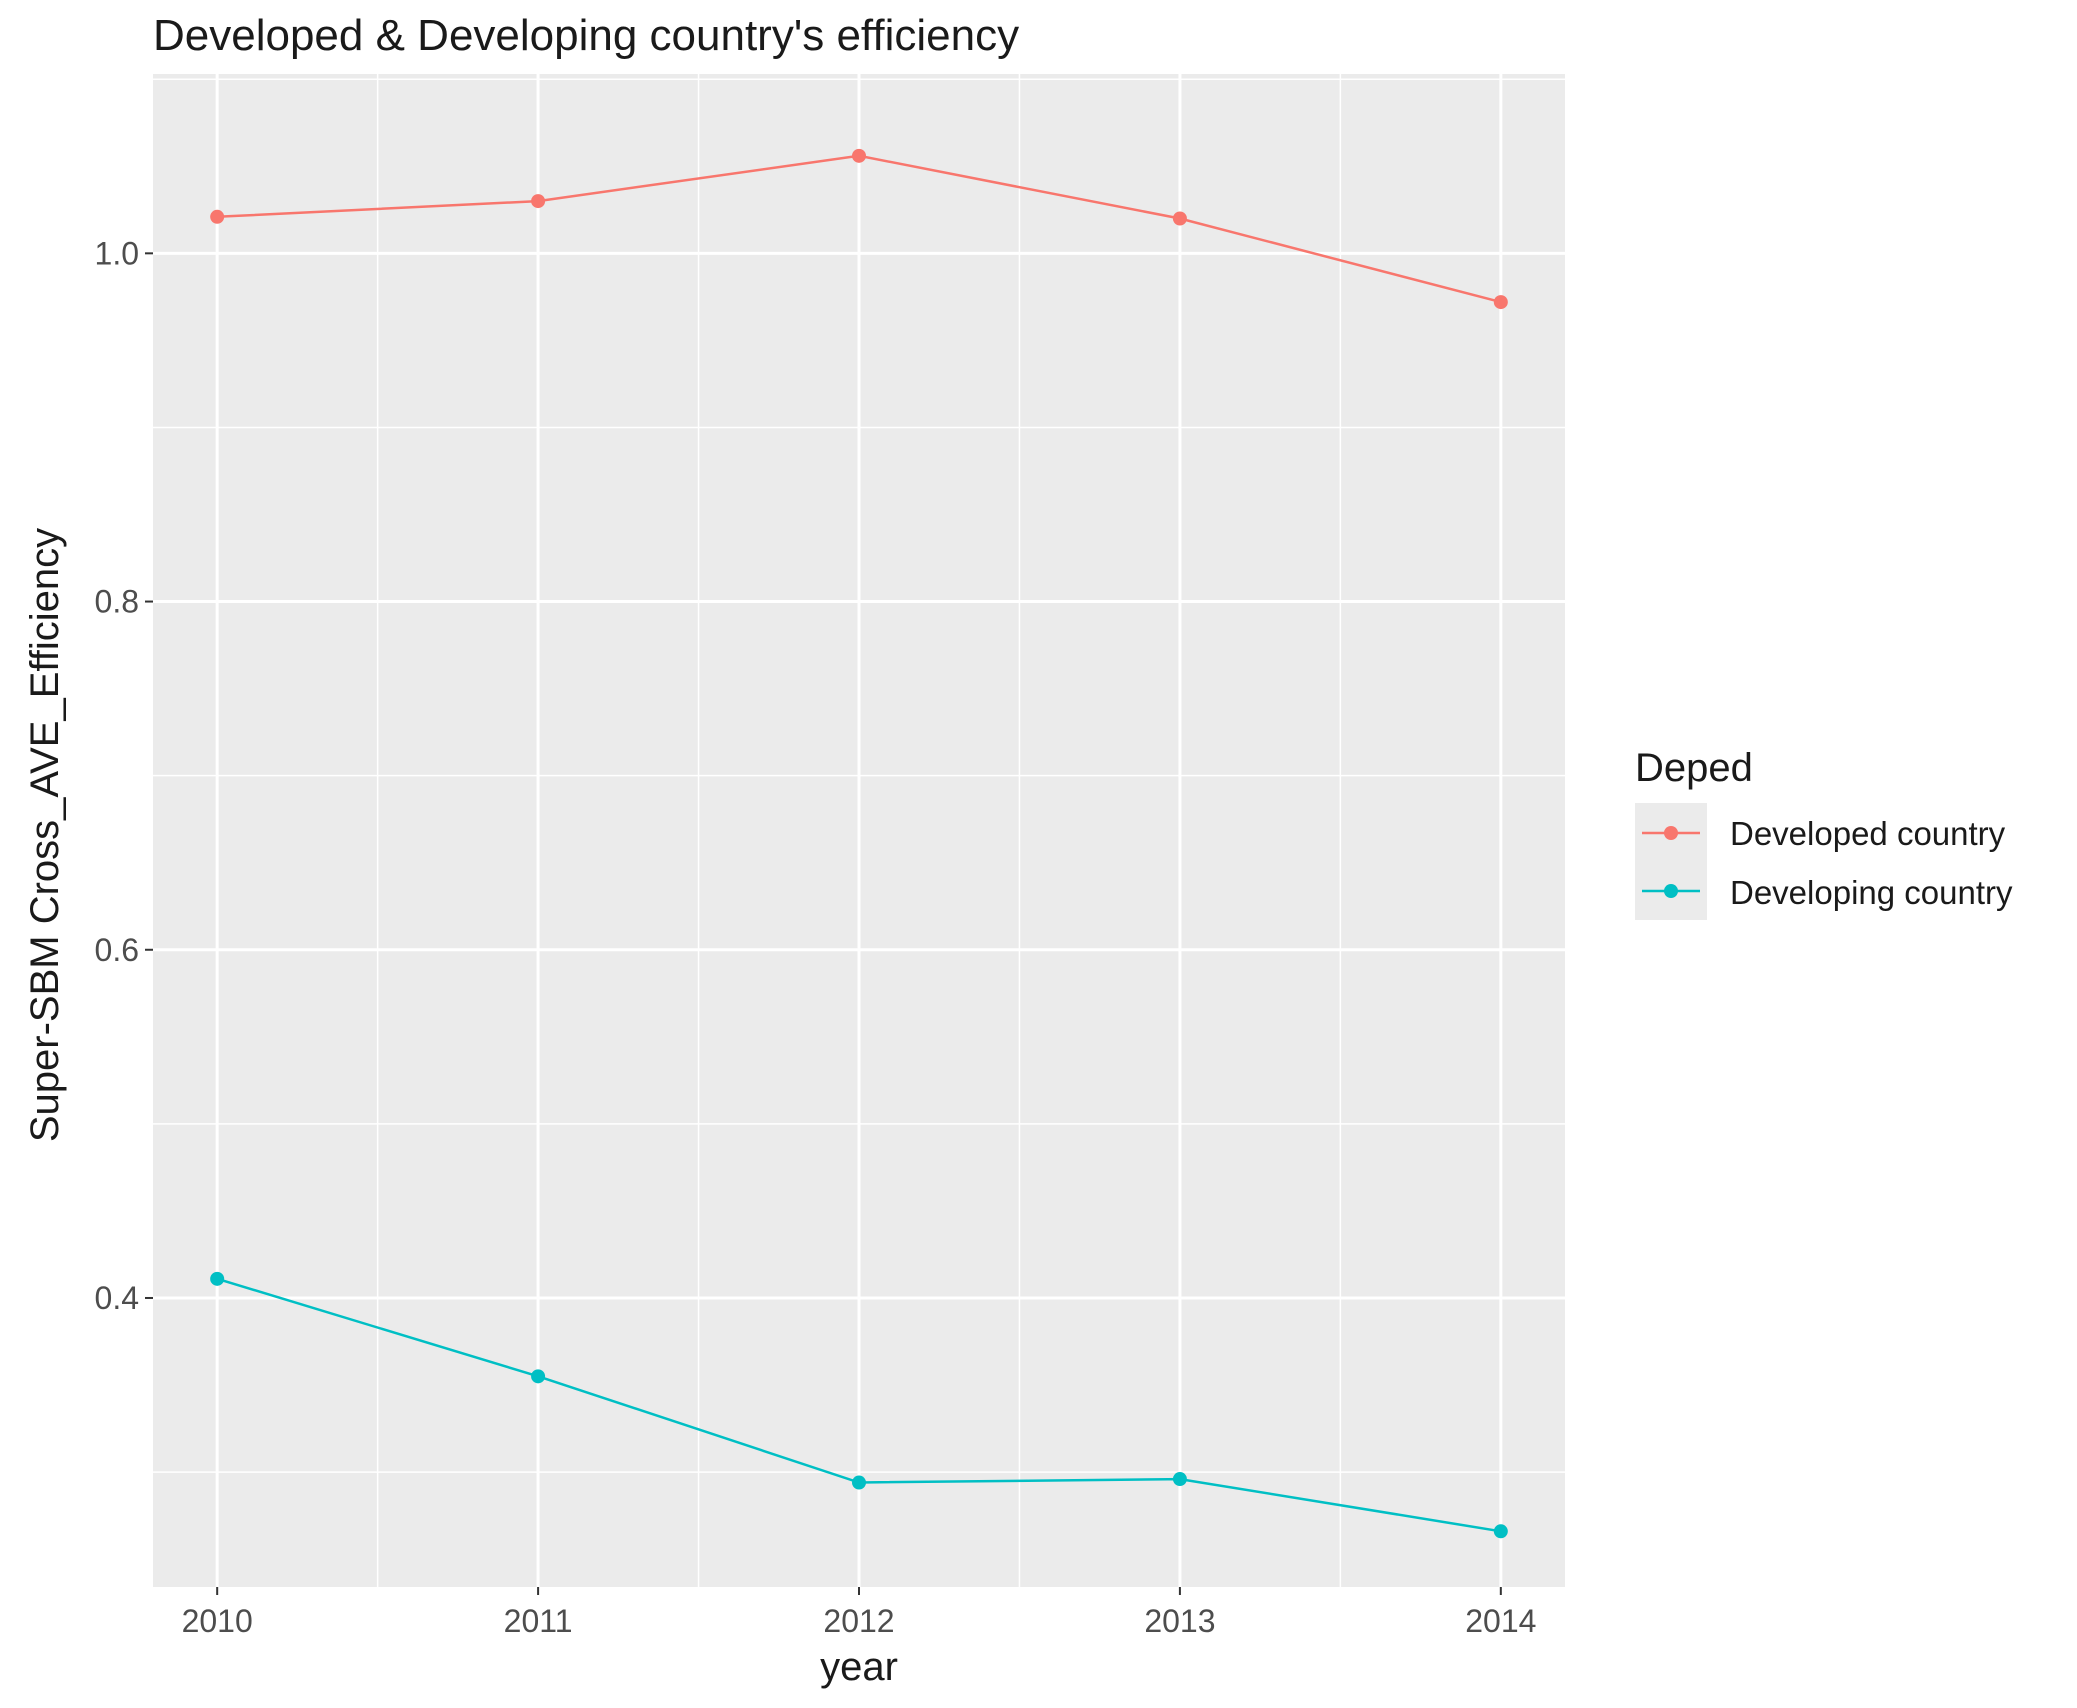 The width and height of the screenshot is (2077, 1708). What do you see at coordinates (1868, 833) in the screenshot?
I see `legend-label-developed: Developed country` at bounding box center [1868, 833].